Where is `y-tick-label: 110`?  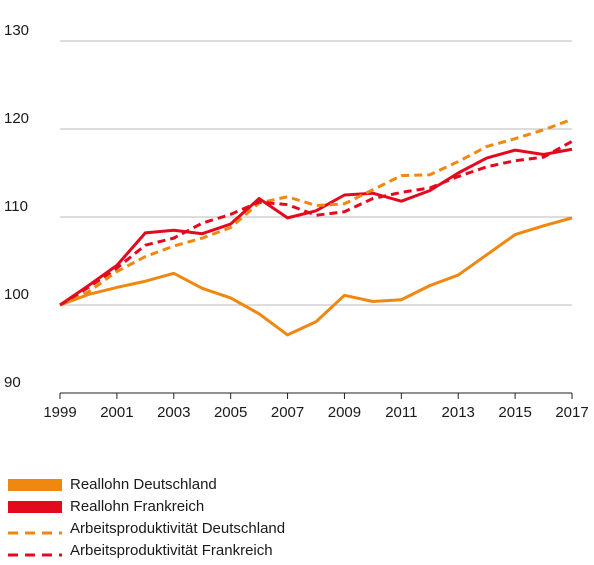 y-tick-label: 110 is located at coordinates (16, 206).